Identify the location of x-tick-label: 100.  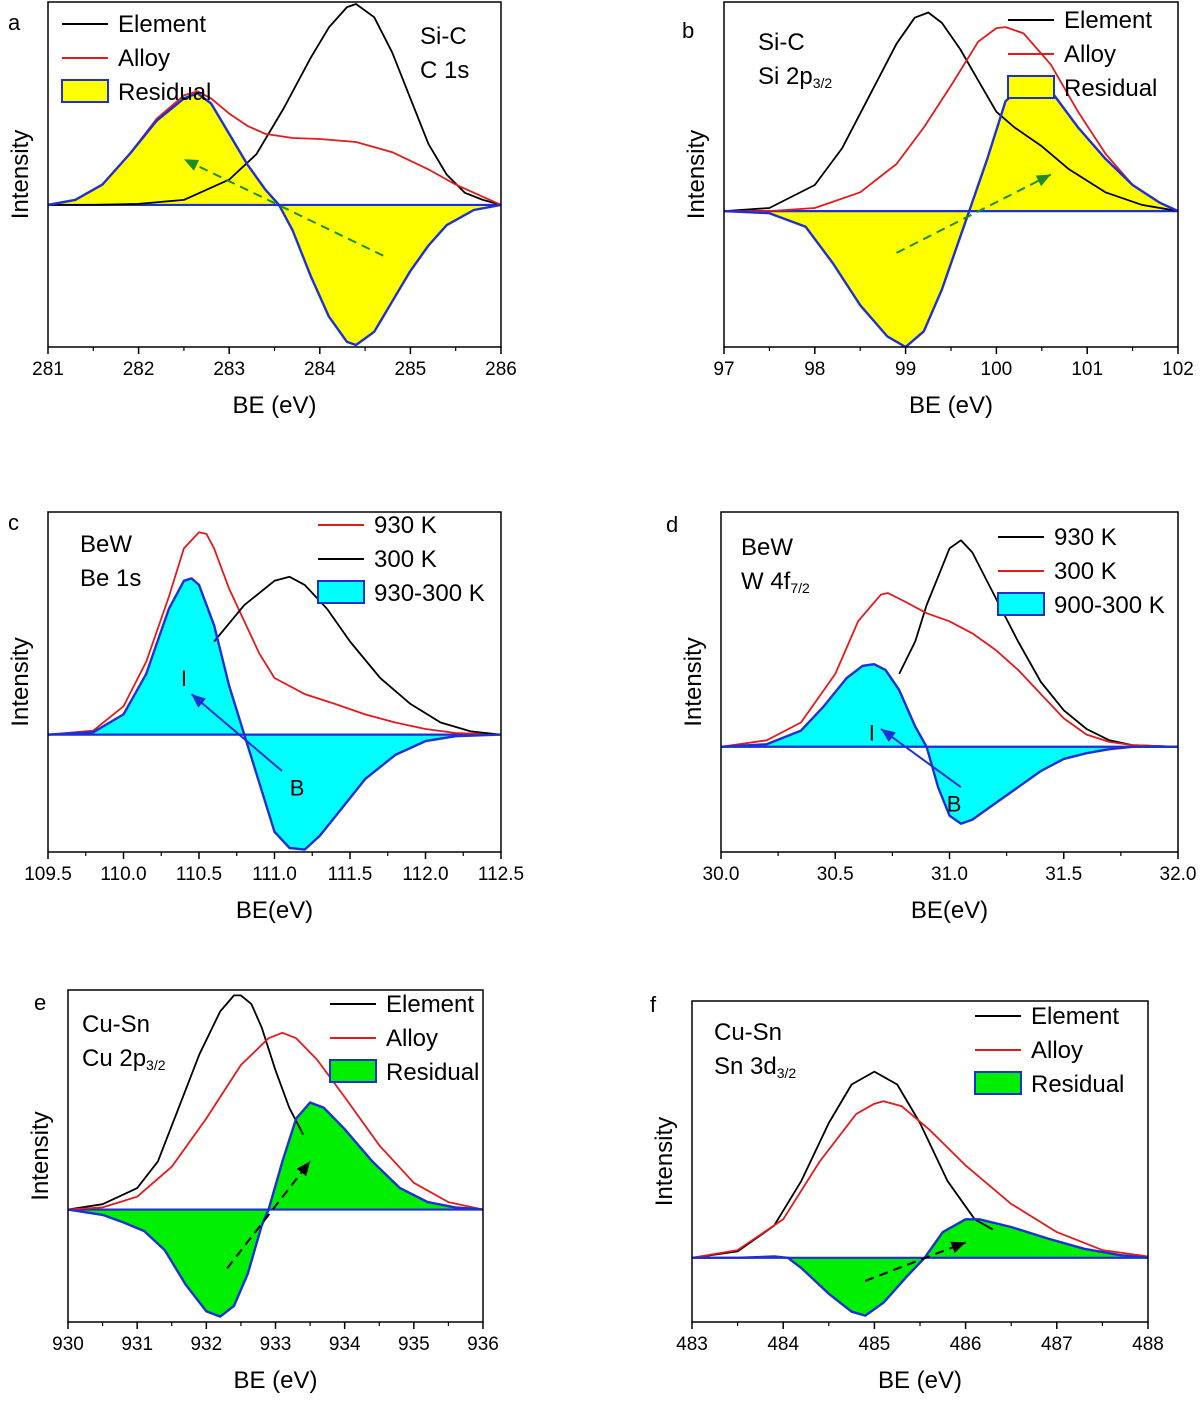
(997, 369).